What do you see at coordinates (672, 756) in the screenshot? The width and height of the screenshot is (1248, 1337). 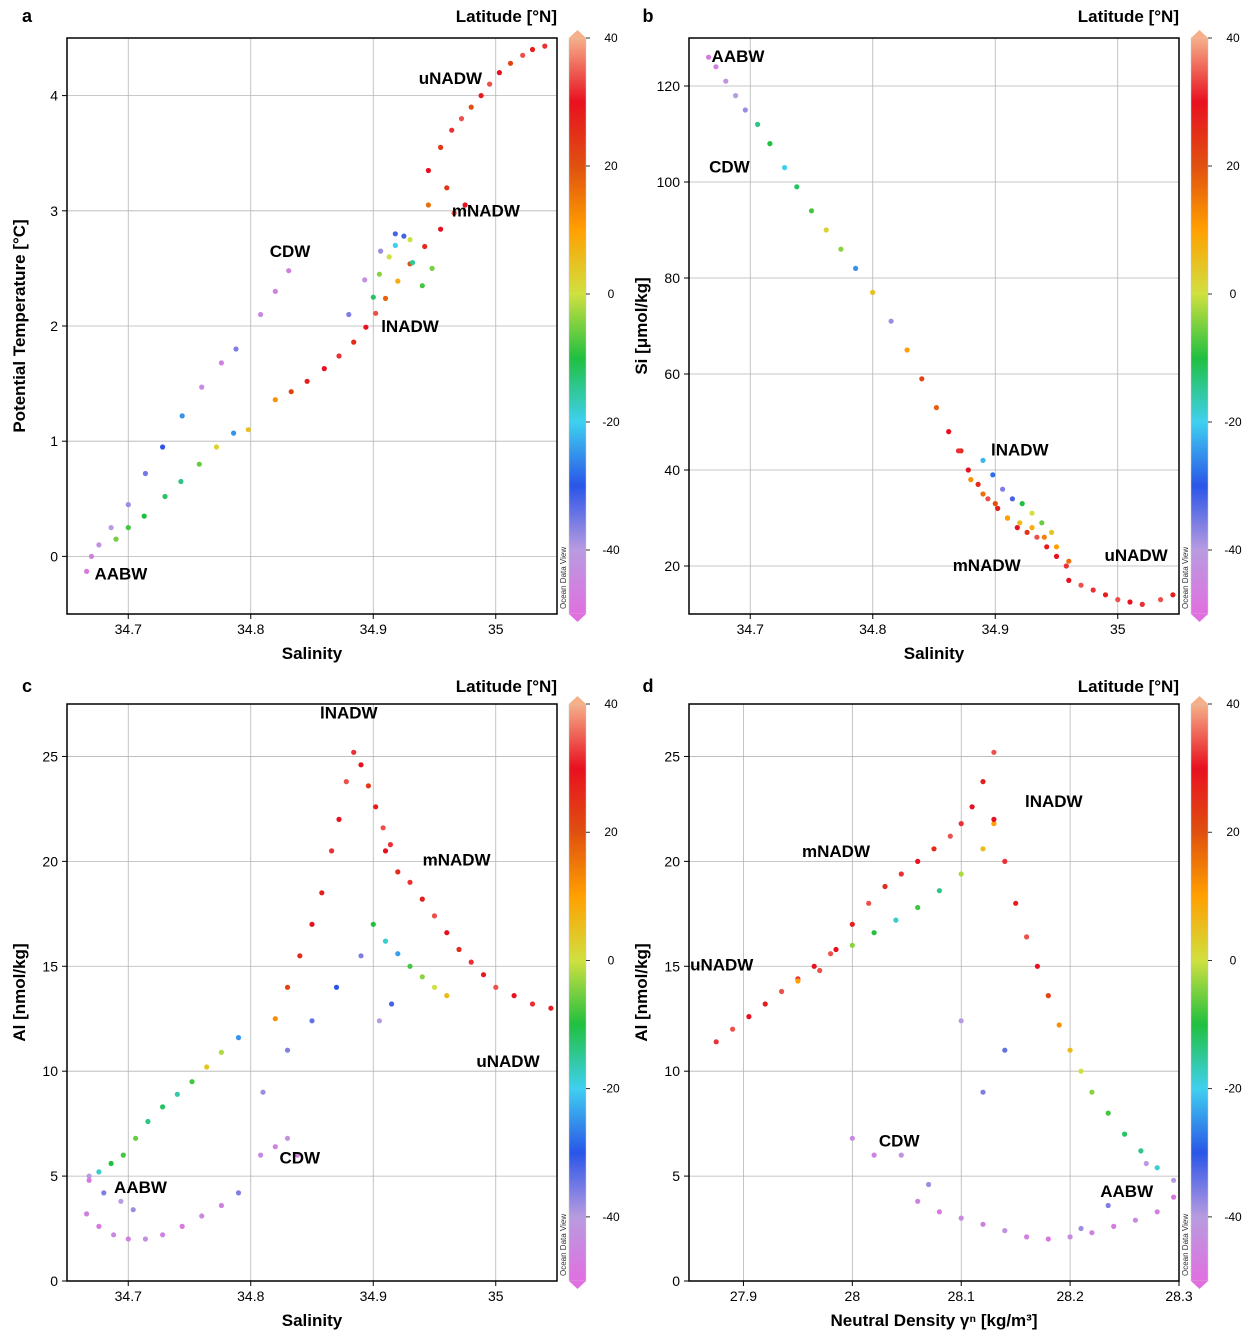 I see `y-tick-label: 25` at bounding box center [672, 756].